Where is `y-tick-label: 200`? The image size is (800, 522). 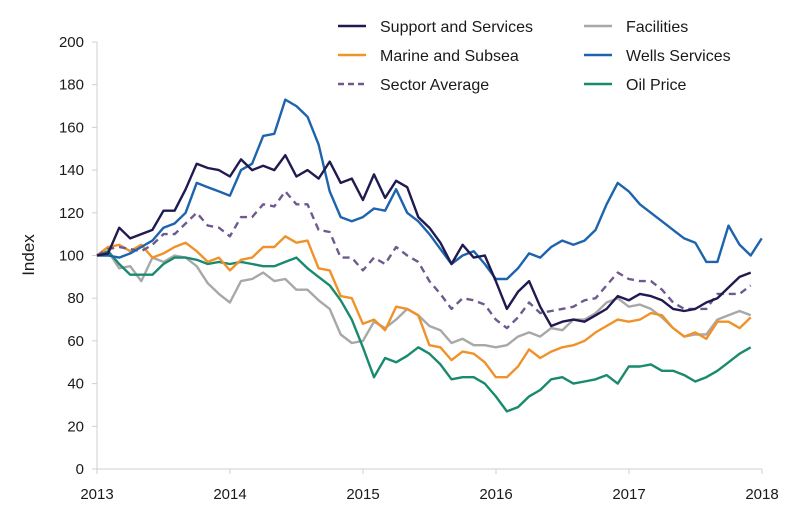 y-tick-label: 200 is located at coordinates (71, 42).